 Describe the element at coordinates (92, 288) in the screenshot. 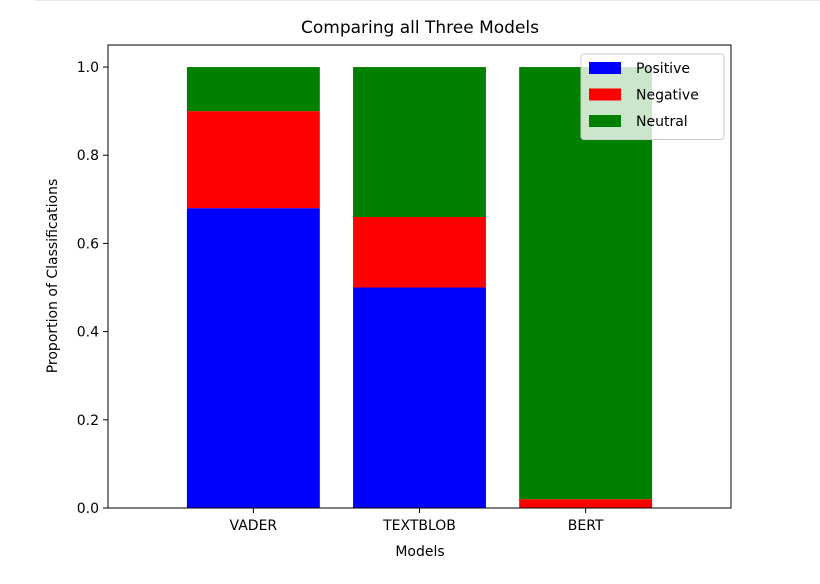

I see `y-axis: 0.0 0.2 0.4 0.6 0.8 1.0` at that location.